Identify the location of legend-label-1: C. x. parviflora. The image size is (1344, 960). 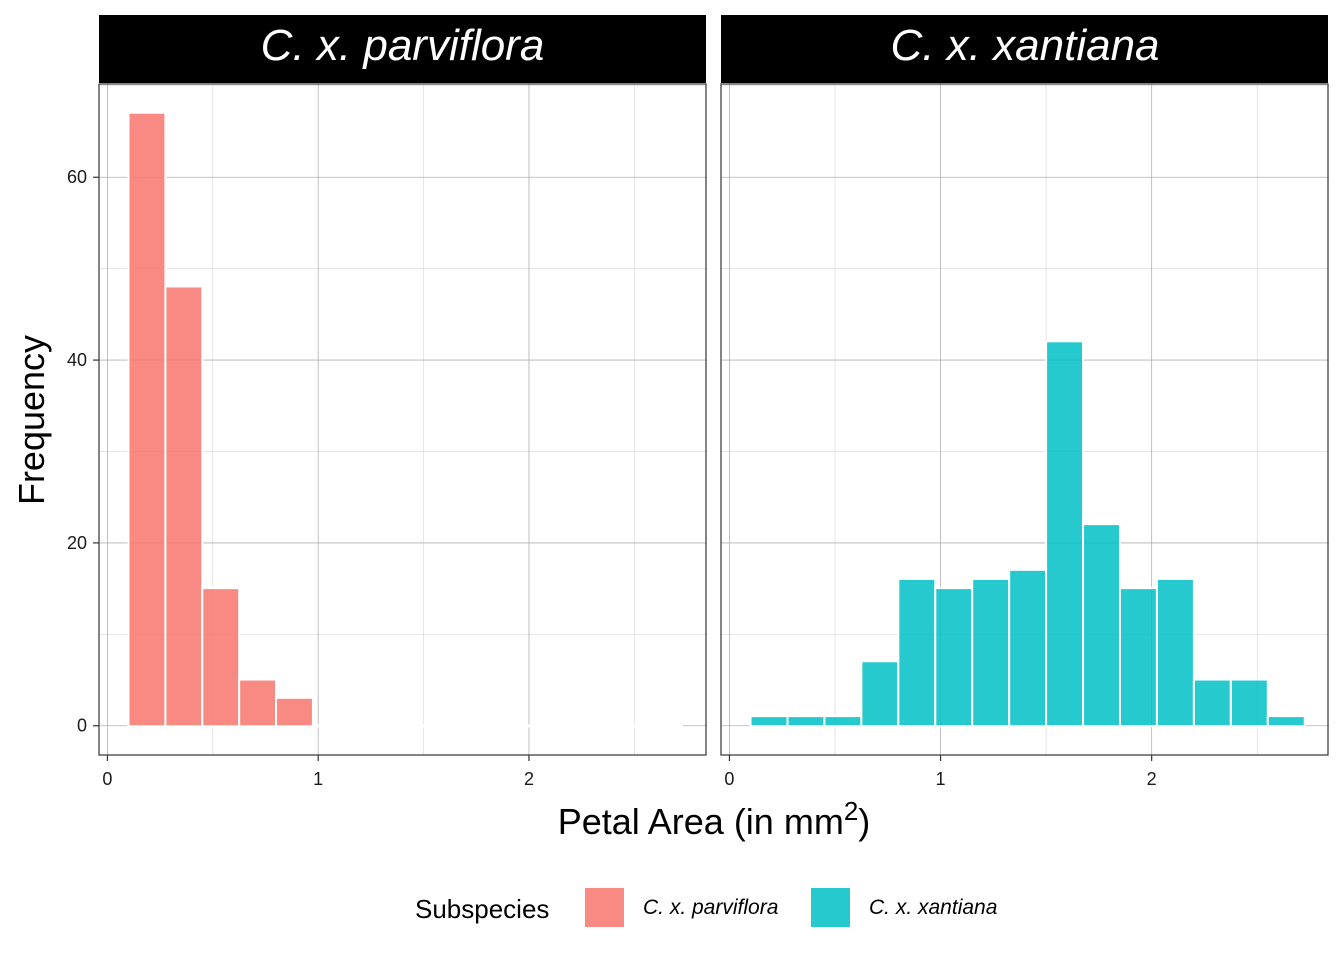
(710, 907).